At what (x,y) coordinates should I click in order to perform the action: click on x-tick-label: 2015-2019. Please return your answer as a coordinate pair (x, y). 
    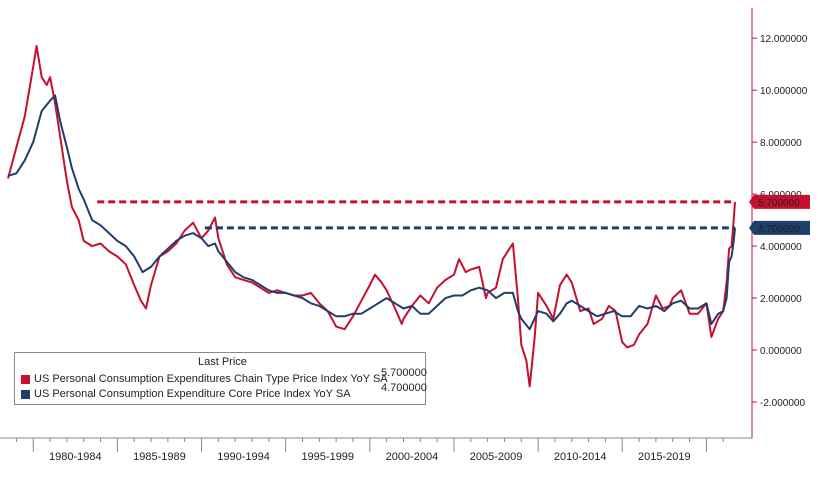
    Looking at the image, I should click on (664, 457).